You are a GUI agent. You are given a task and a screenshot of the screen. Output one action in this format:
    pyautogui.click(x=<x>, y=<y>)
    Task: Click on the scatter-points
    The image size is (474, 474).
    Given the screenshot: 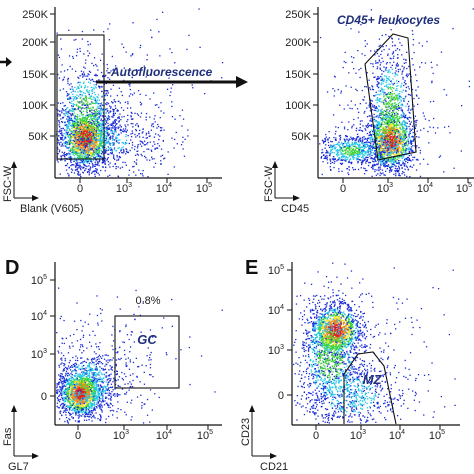 What is the action you would take?
    pyautogui.click(x=396, y=93)
    